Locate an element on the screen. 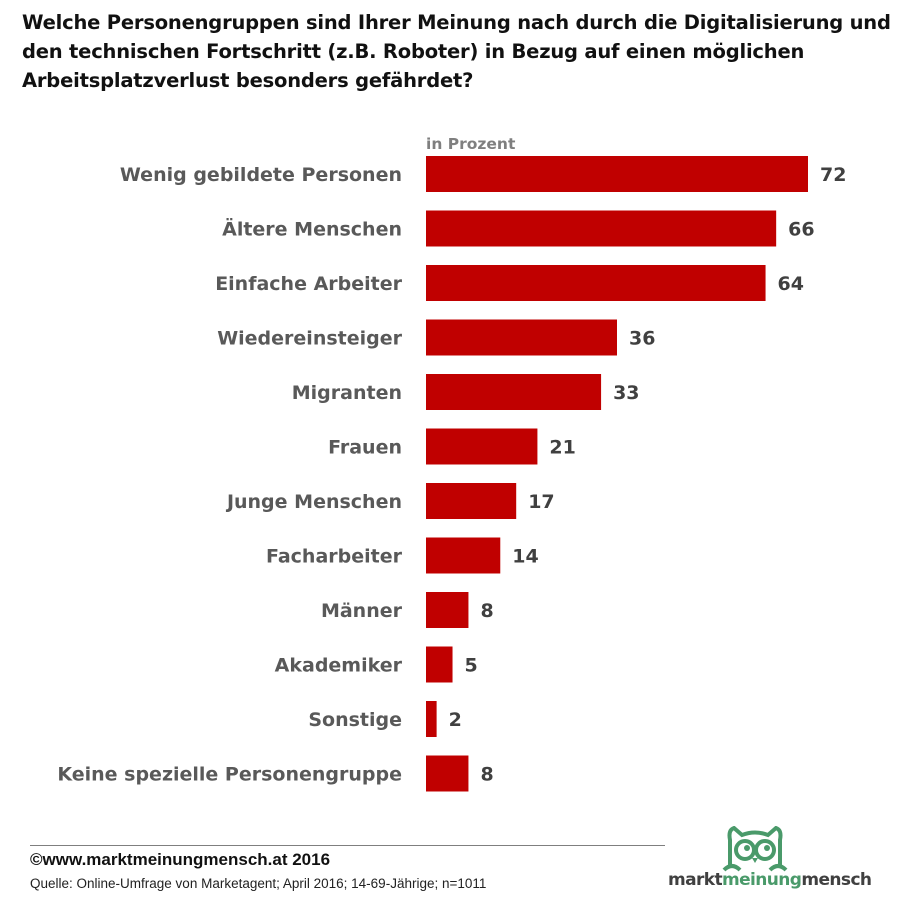  unit-label: in Prozent is located at coordinates (471, 144).